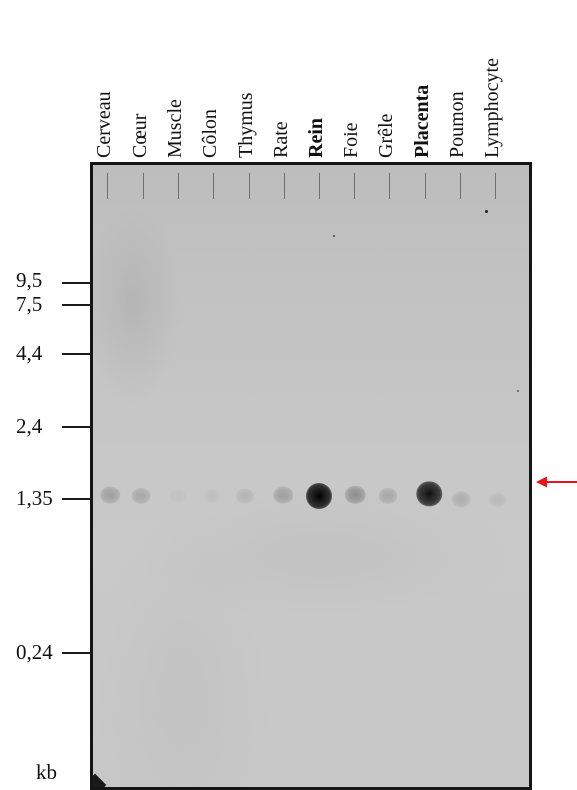 The height and width of the screenshot is (790, 577). I want to click on marker-label-1-35: 1,35, so click(34, 498).